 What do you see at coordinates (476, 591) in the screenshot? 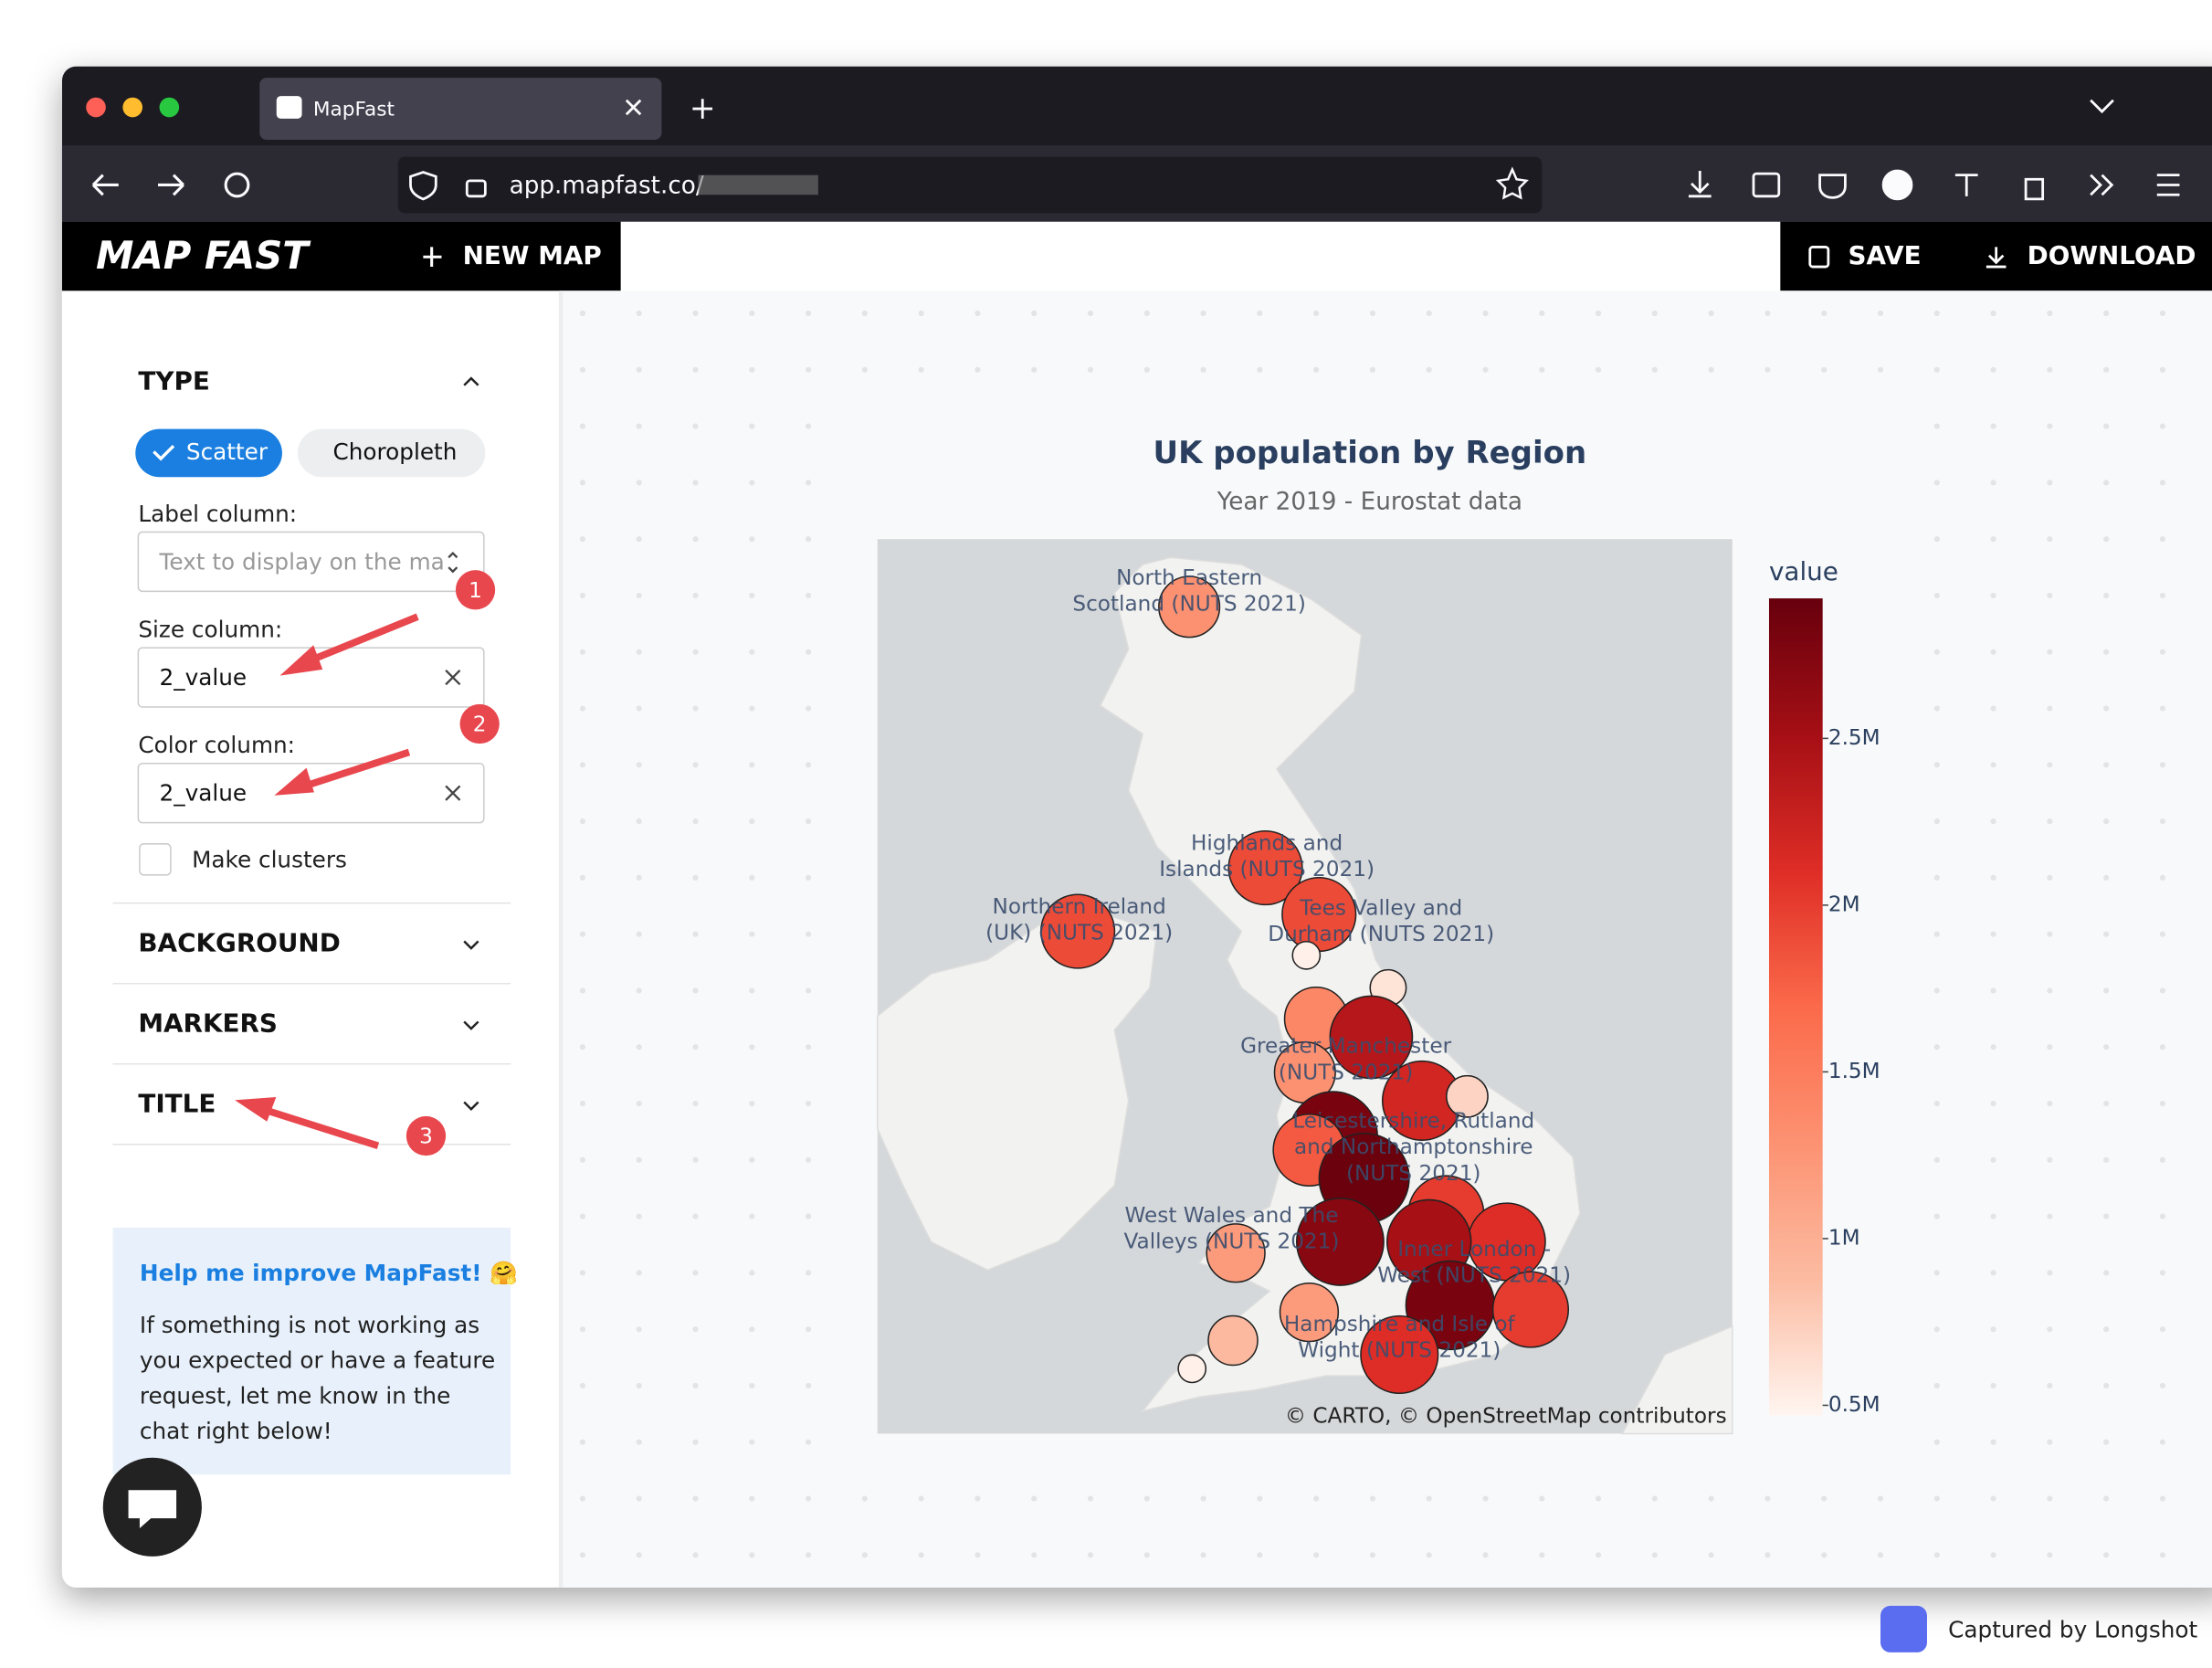
I see `annotation-number: 1` at bounding box center [476, 591].